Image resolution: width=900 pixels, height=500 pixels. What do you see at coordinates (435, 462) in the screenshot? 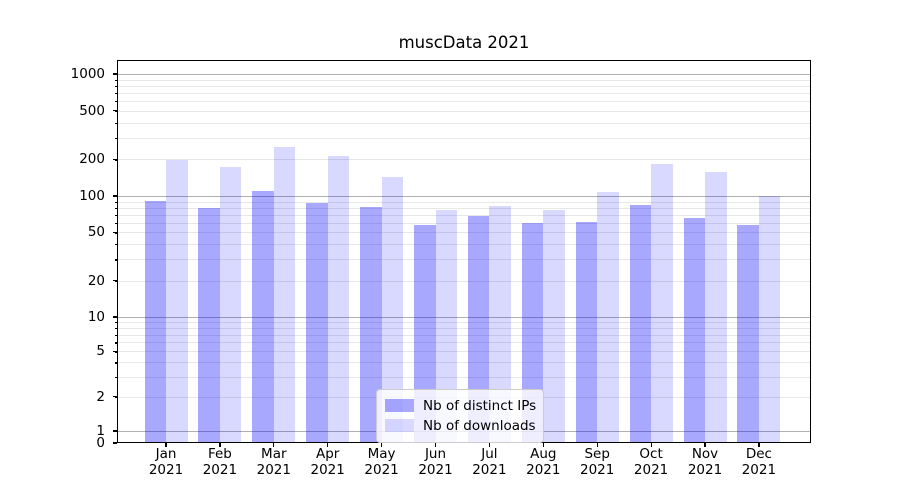
I see `x-tick-label-jun: Jun 2021` at bounding box center [435, 462].